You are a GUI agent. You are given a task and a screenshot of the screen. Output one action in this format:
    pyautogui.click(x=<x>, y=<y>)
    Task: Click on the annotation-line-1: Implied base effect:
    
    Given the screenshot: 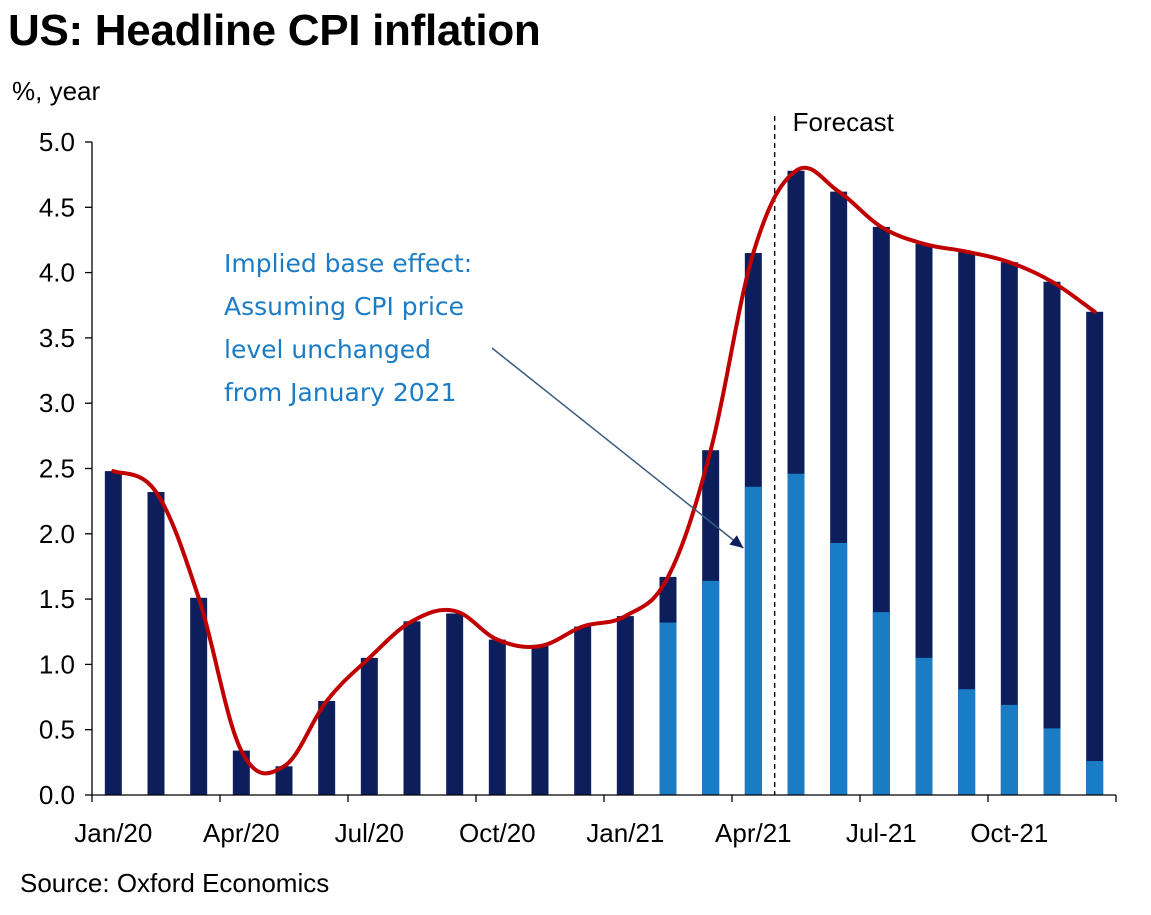 What is the action you would take?
    pyautogui.click(x=348, y=263)
    